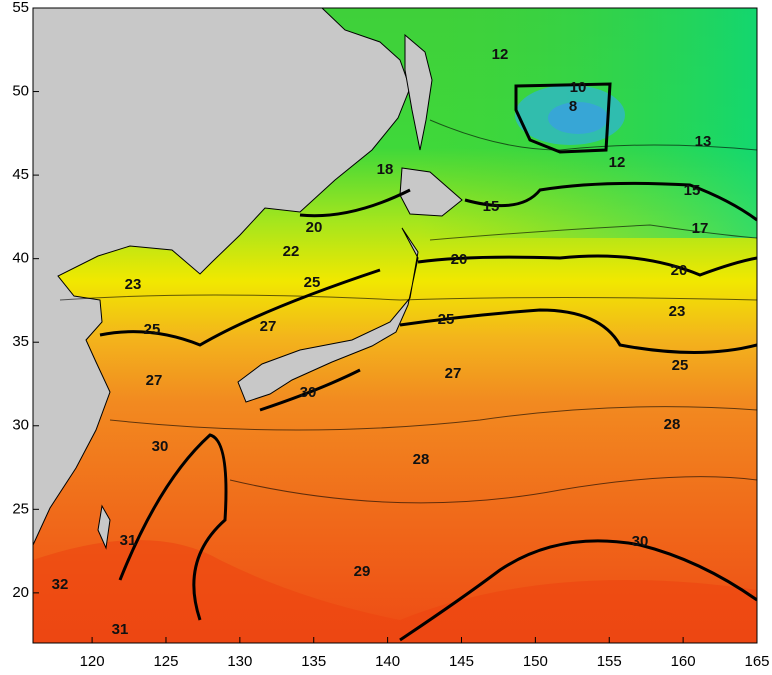  I want to click on y-tick-label: 25, so click(20, 508).